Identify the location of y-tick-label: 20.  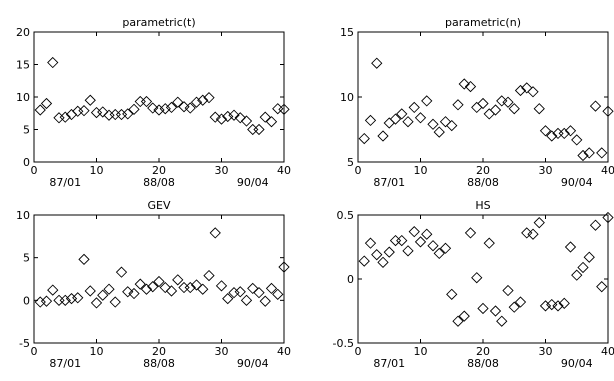
(23, 32).